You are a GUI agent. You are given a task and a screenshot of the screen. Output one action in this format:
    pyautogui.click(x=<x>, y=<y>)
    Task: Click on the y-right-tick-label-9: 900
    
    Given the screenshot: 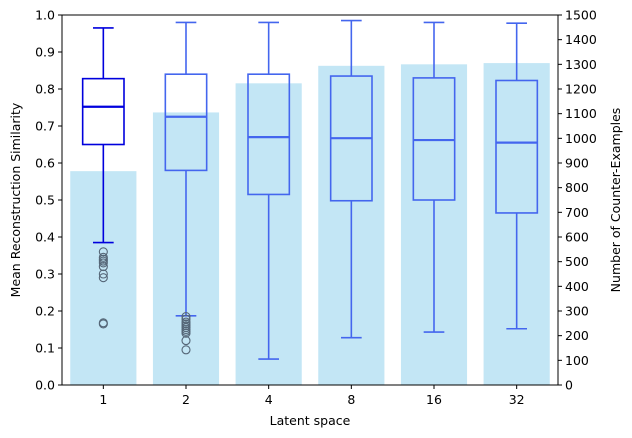 What is the action you would take?
    pyautogui.click(x=577, y=163)
    